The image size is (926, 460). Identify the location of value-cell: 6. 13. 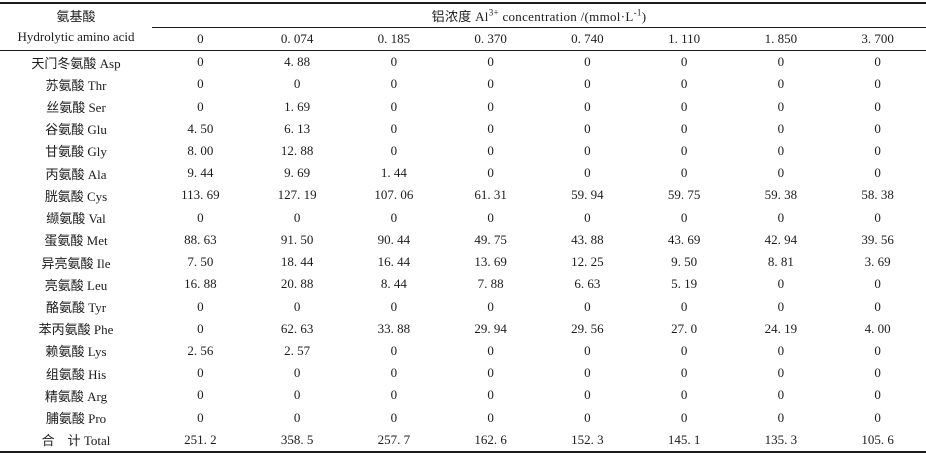
(297, 128).